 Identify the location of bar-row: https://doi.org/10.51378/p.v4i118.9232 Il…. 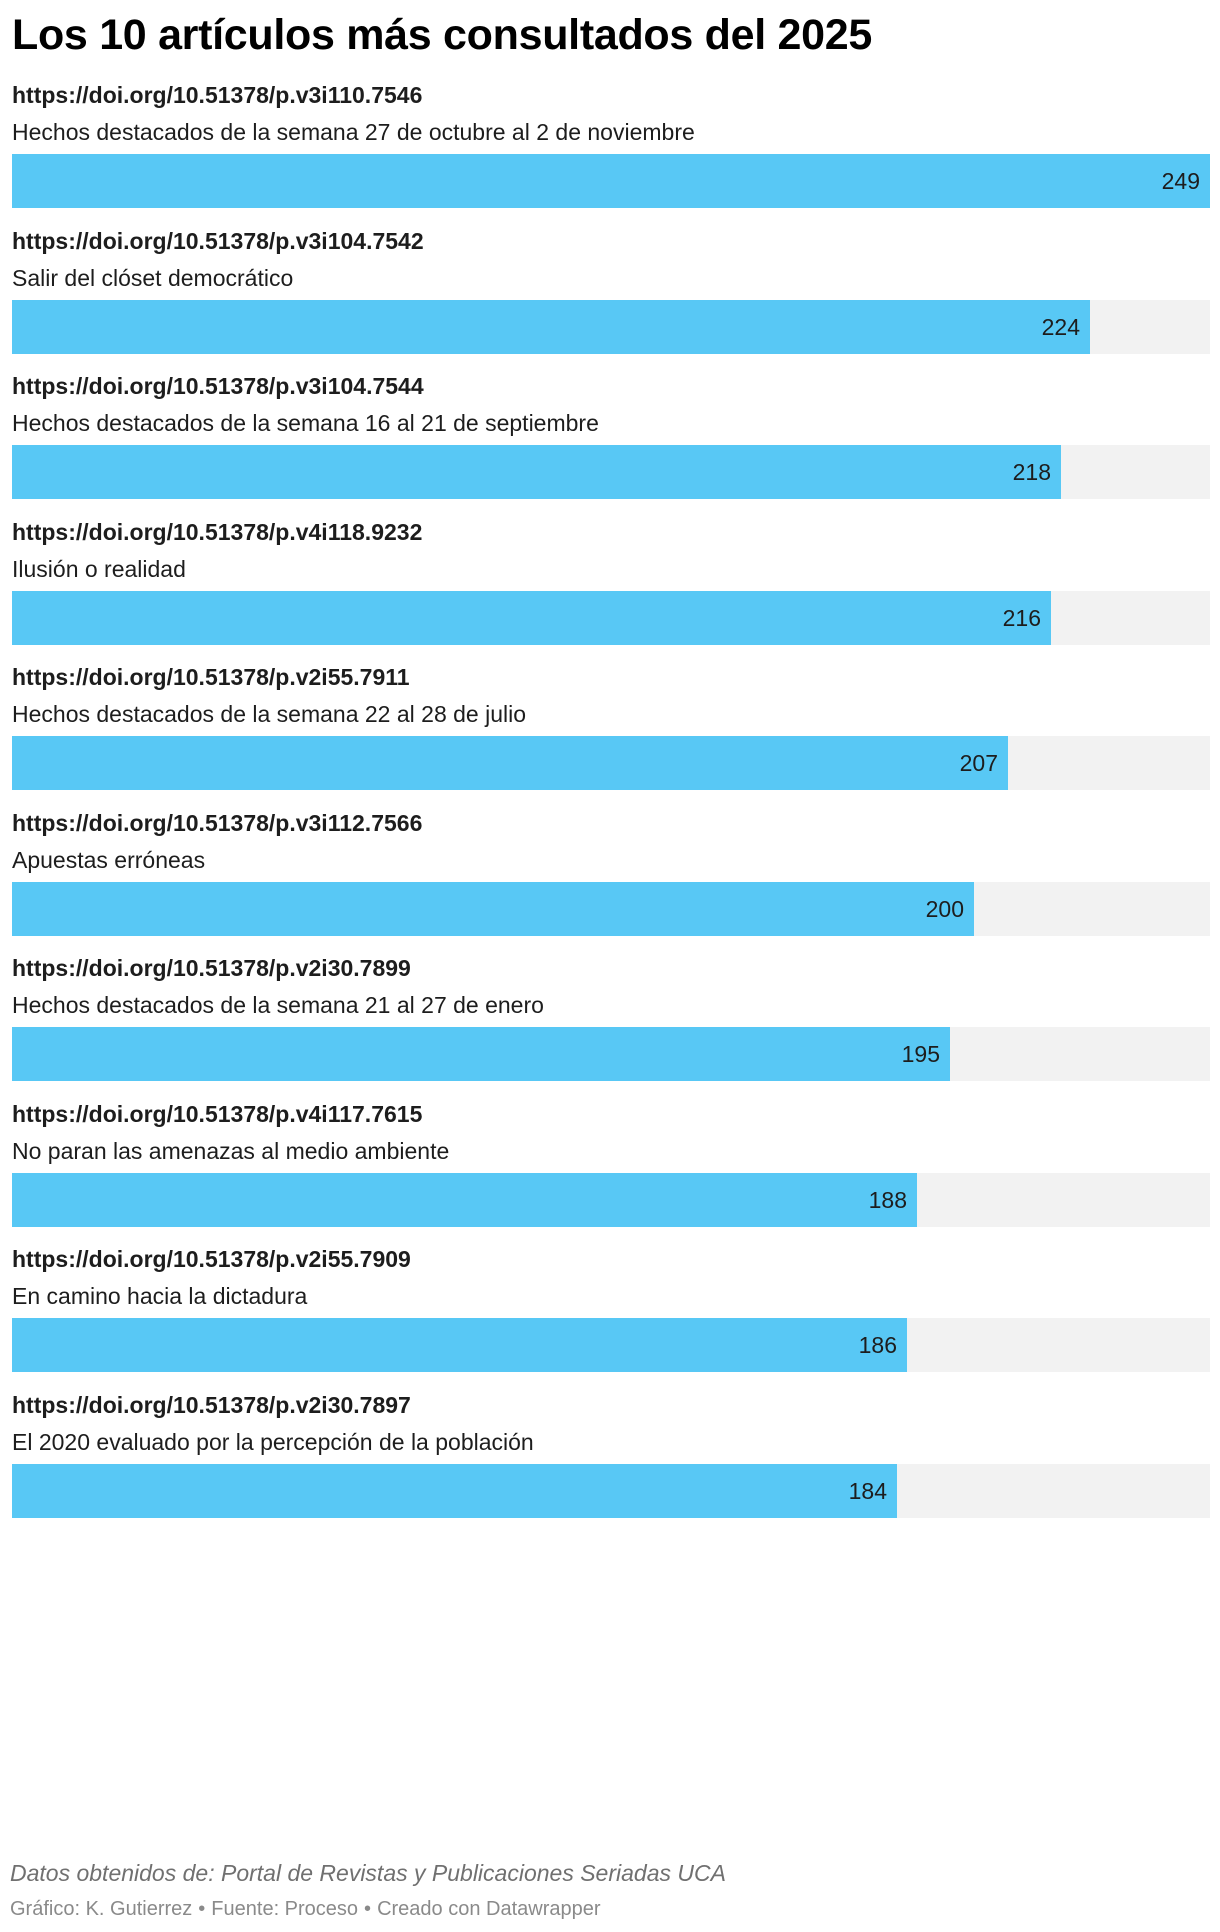
(611, 592).